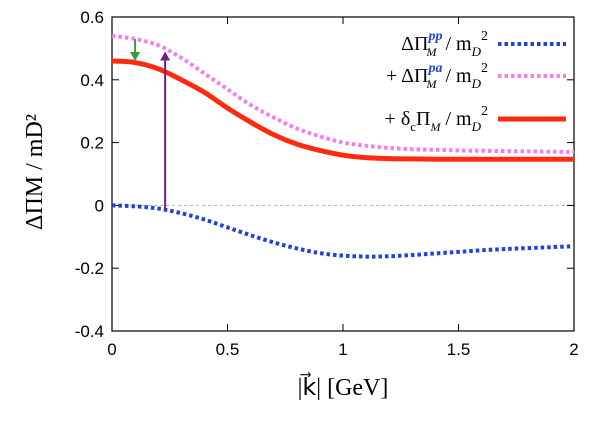 The image size is (595, 425). Describe the element at coordinates (436, 119) in the screenshot. I see `legend-label-2: + δcΠM / mD2` at that location.